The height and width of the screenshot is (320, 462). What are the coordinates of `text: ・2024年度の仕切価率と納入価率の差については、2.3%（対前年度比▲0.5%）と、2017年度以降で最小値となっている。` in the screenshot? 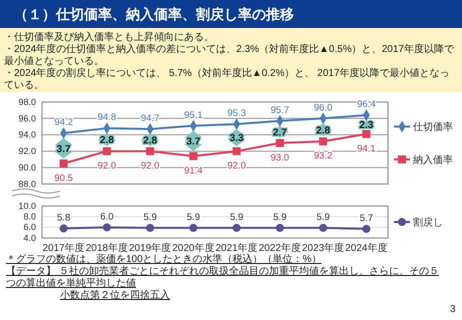 It's located at (229, 55).